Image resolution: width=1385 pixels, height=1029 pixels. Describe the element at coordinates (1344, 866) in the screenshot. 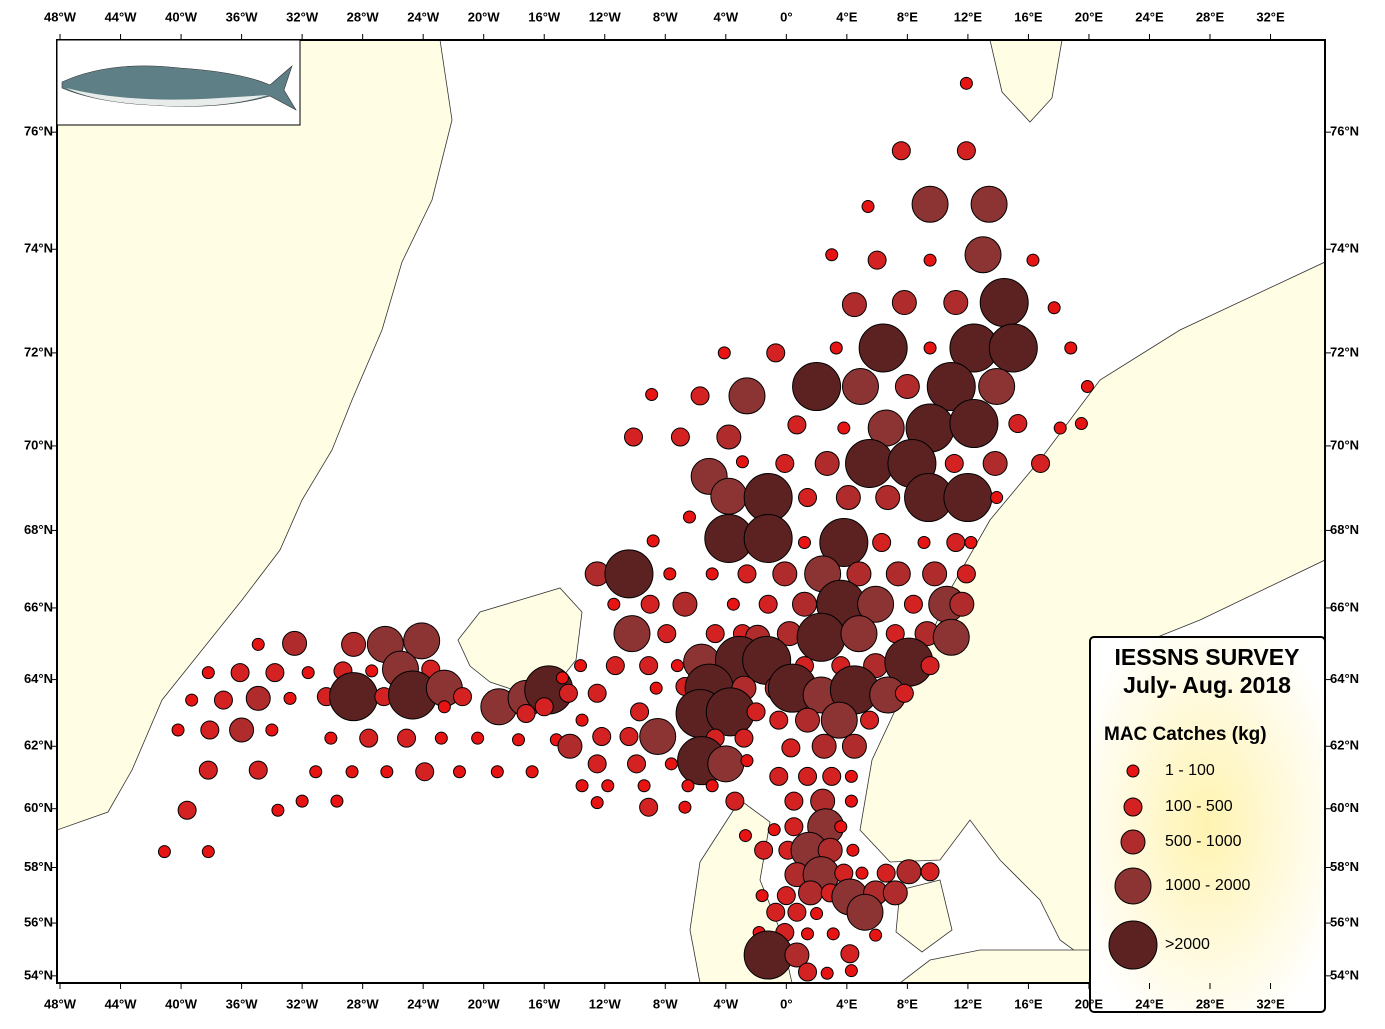

I see `y-tick-label: 58°N` at that location.